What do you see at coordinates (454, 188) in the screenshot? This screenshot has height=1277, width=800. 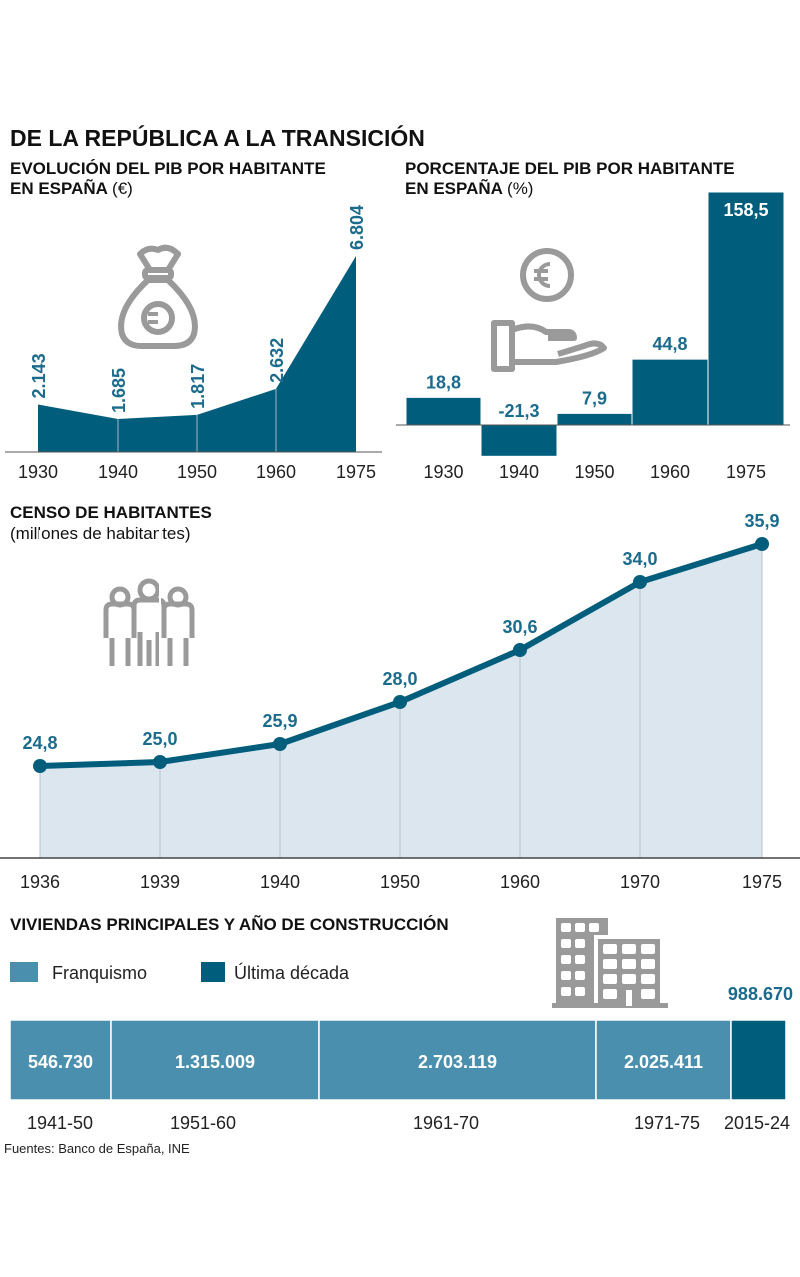 I see `pct-chart-title-2: EN ESPAÑA` at bounding box center [454, 188].